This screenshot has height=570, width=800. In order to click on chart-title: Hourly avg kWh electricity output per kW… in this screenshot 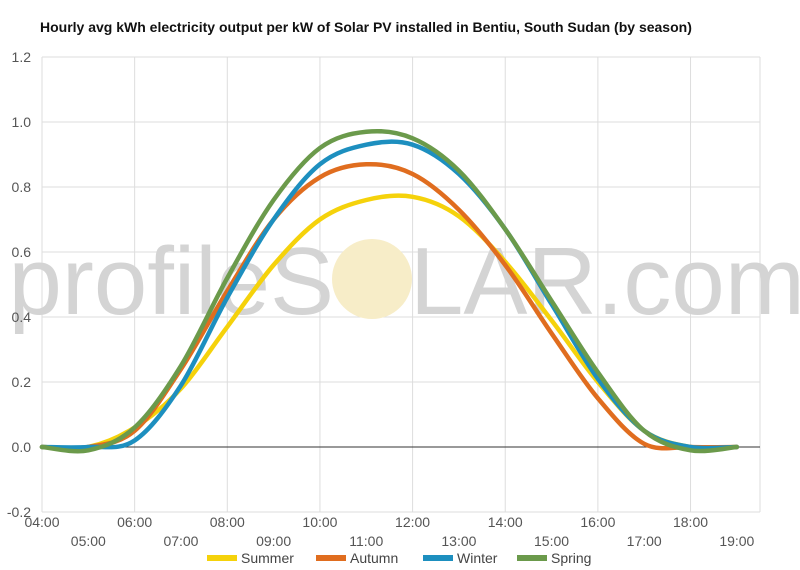, I will do `click(366, 27)`.